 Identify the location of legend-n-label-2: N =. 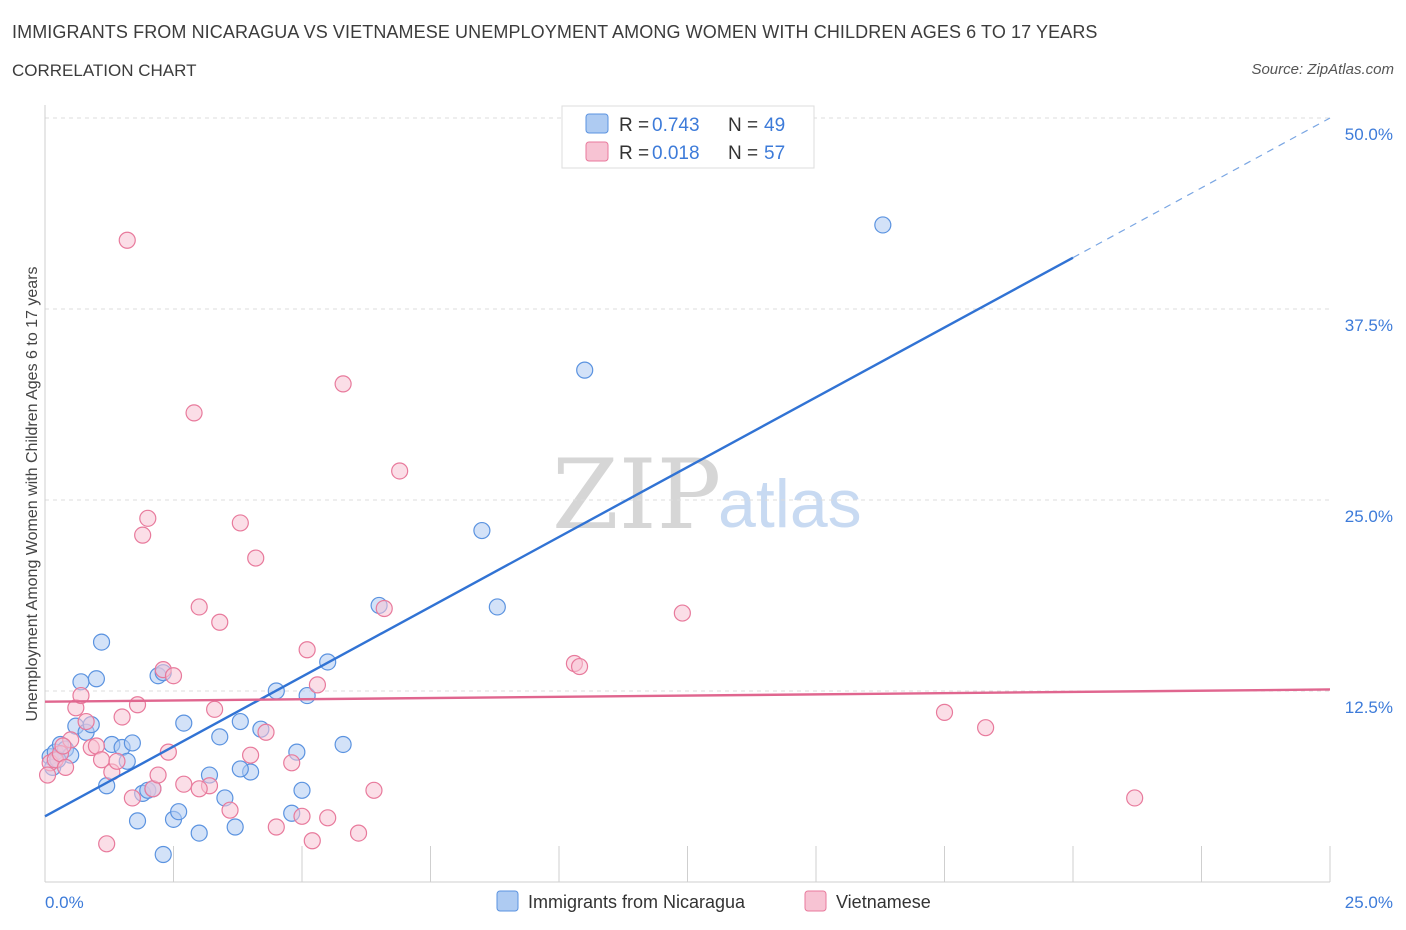
(743, 153).